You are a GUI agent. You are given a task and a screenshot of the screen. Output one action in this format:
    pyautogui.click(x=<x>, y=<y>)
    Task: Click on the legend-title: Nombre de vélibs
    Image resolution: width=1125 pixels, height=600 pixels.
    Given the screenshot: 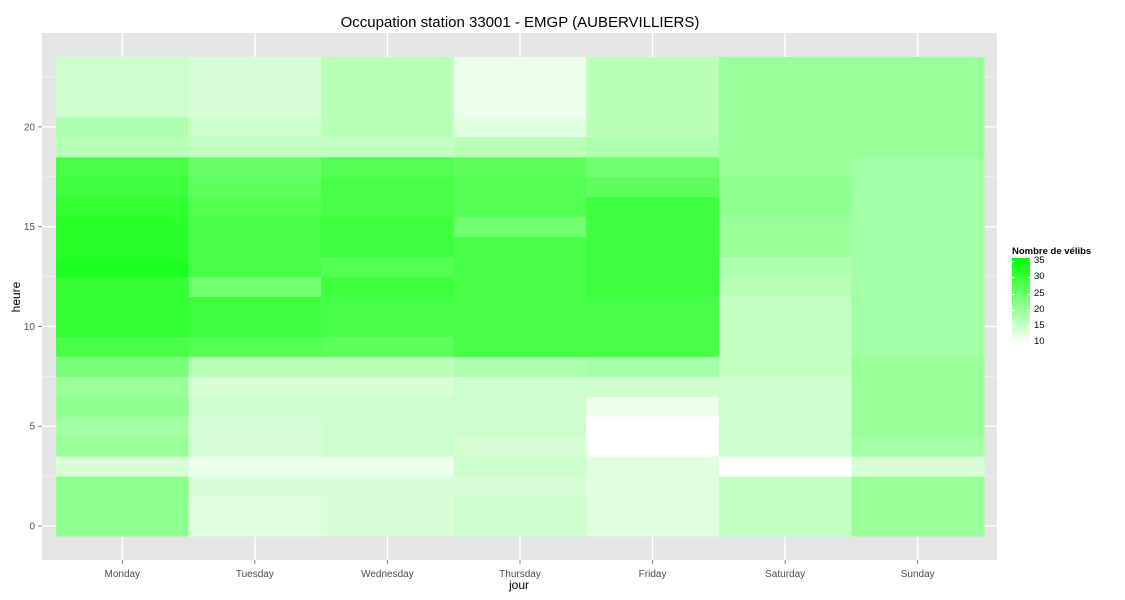 What is the action you would take?
    pyautogui.click(x=1052, y=251)
    